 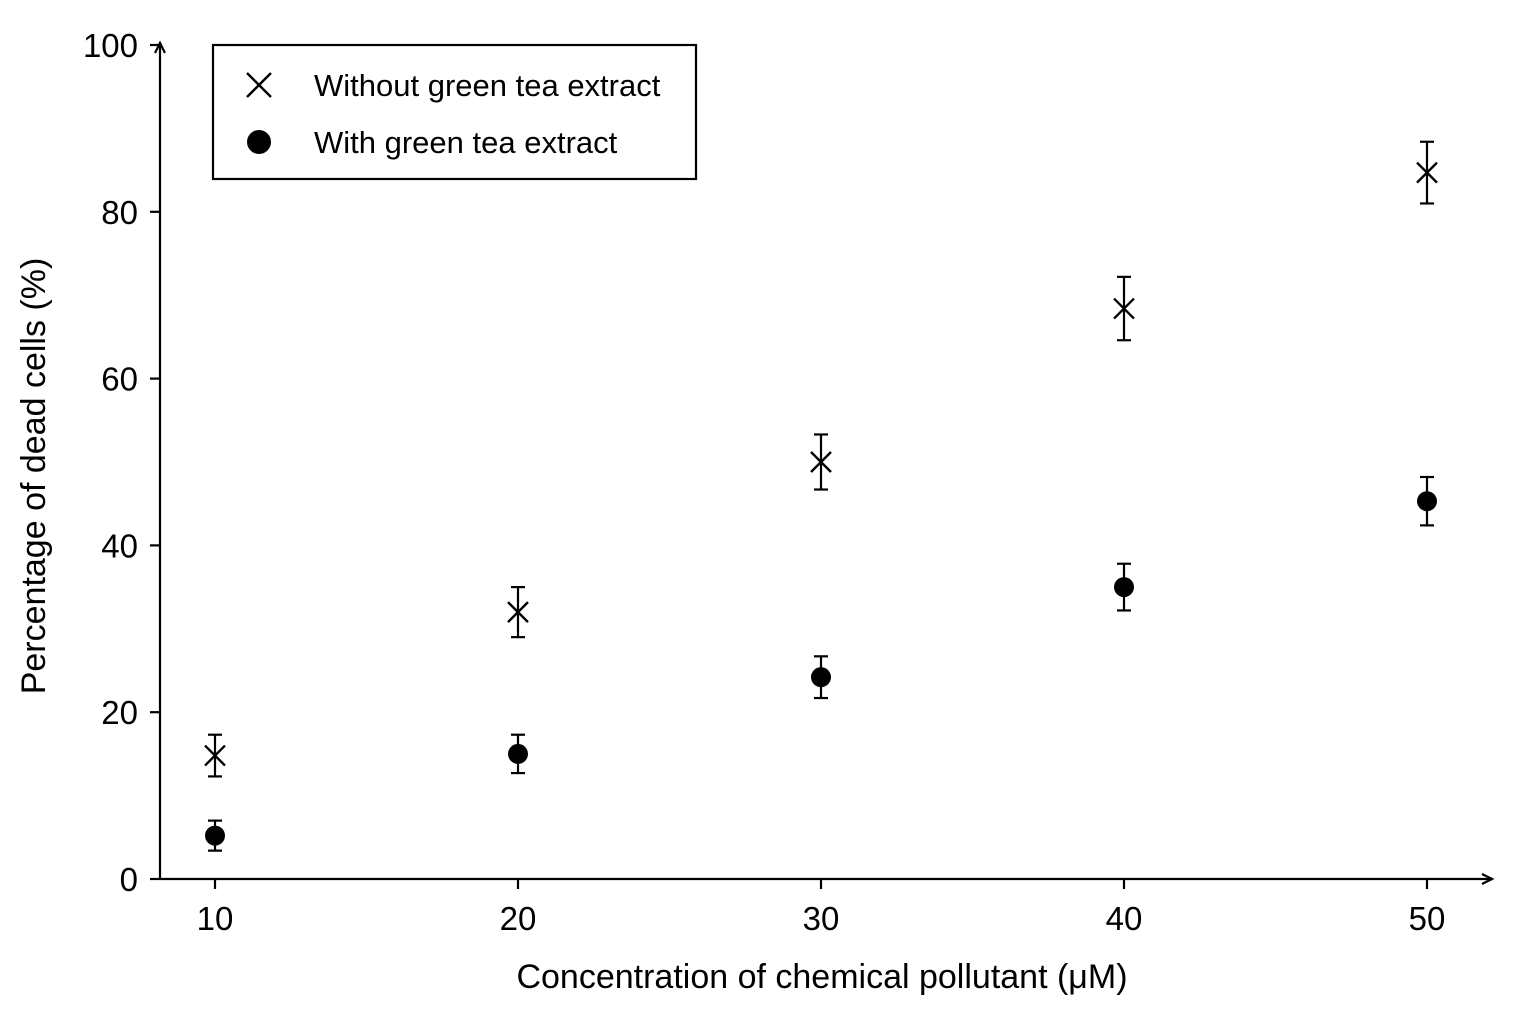 I want to click on x-tick-label: 20, so click(x=518, y=918).